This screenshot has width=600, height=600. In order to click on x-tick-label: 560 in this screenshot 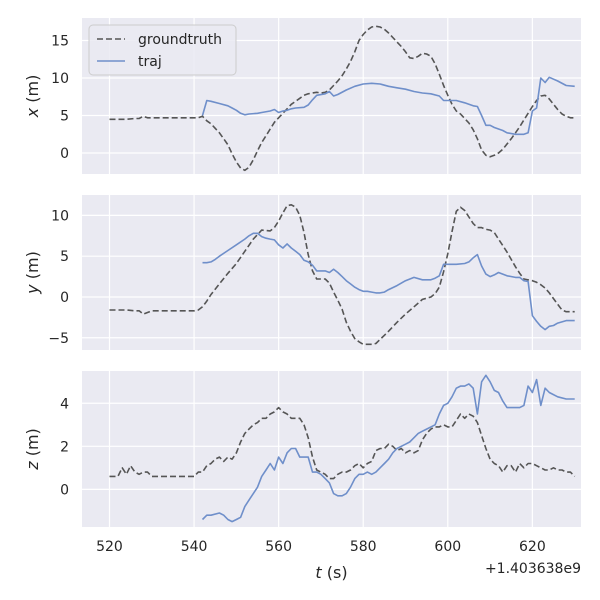, I will do `click(278, 547)`.